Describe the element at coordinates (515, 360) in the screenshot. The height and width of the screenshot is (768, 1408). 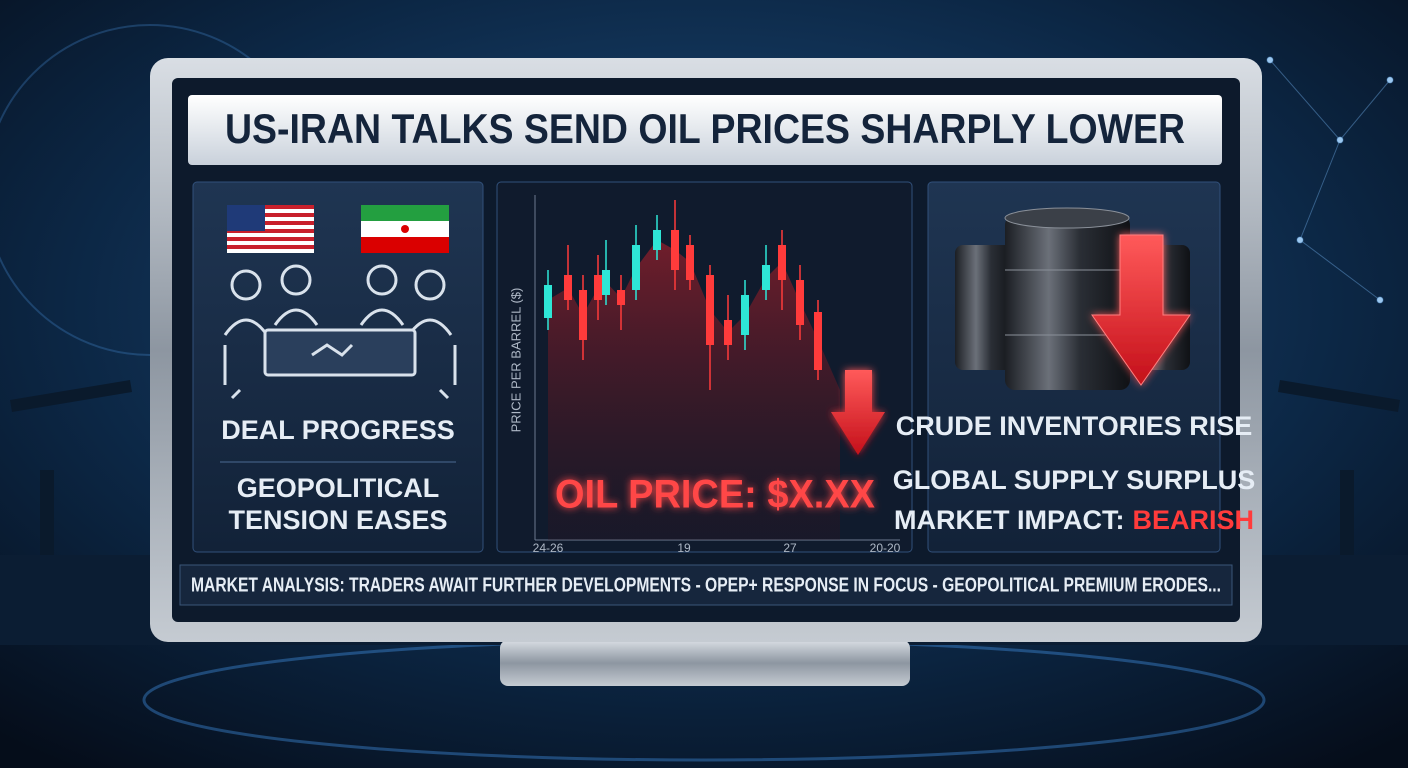
I see `y-axis-label: PRICE PER BARREL ($)` at that location.